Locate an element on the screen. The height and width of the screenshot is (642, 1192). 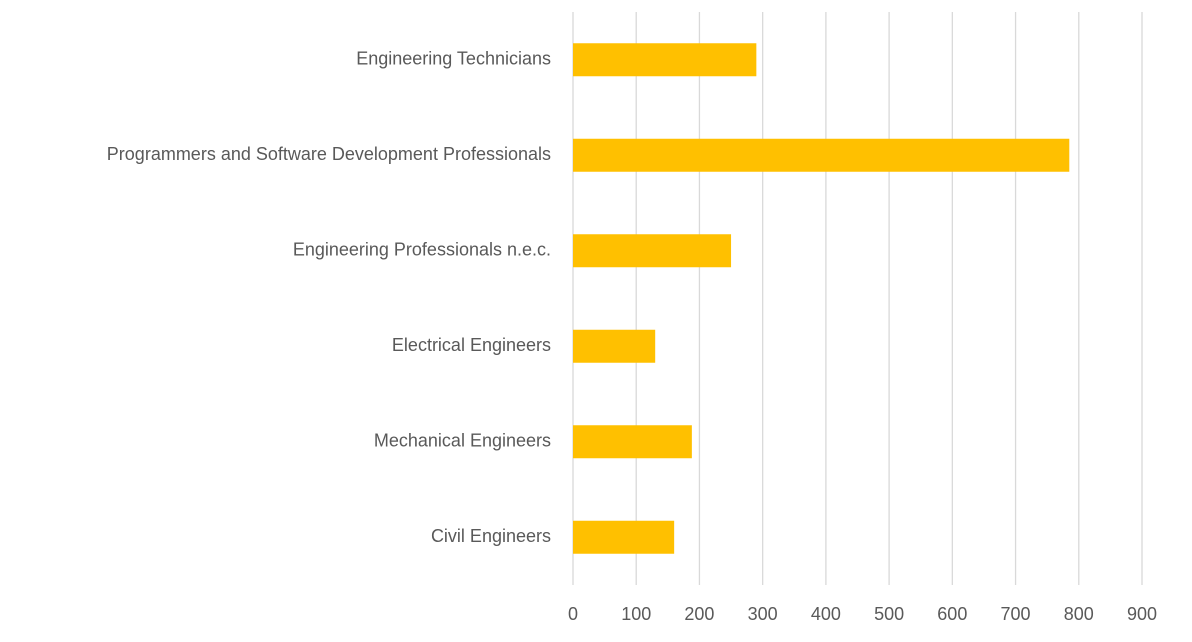
x-tick-label: 500 is located at coordinates (889, 614).